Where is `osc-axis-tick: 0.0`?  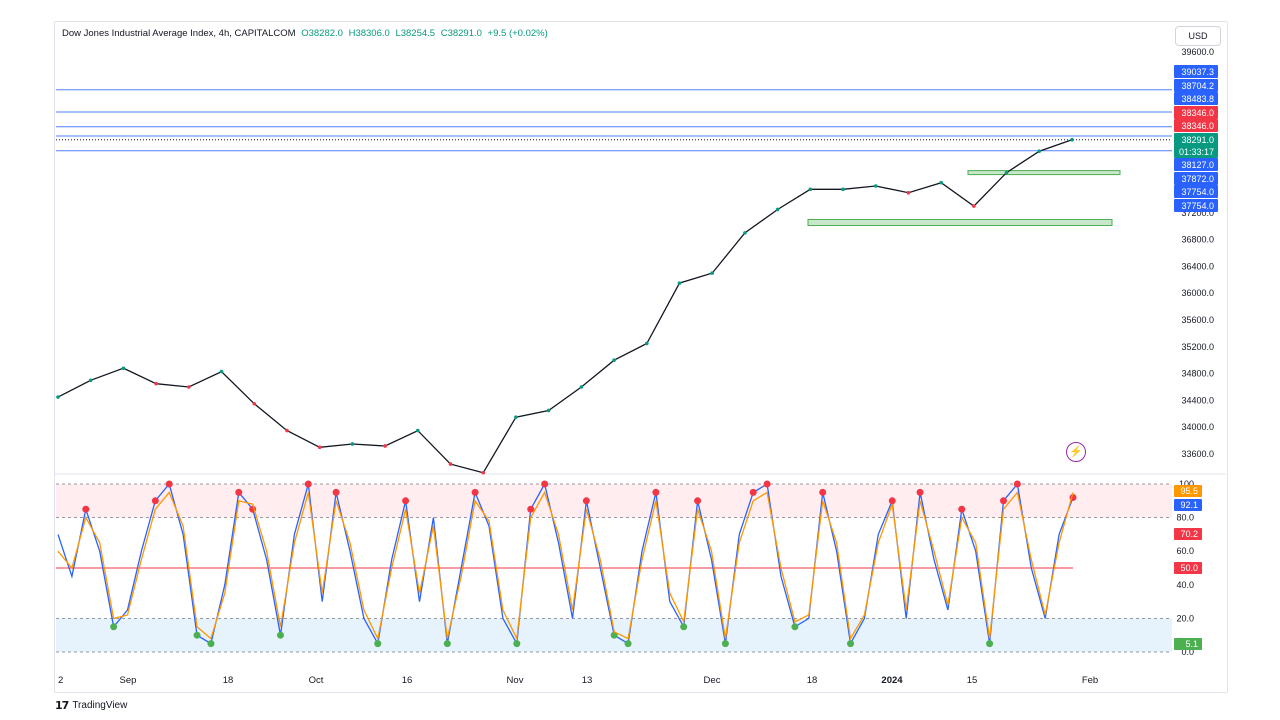
osc-axis-tick: 0.0 is located at coordinates (1187, 652).